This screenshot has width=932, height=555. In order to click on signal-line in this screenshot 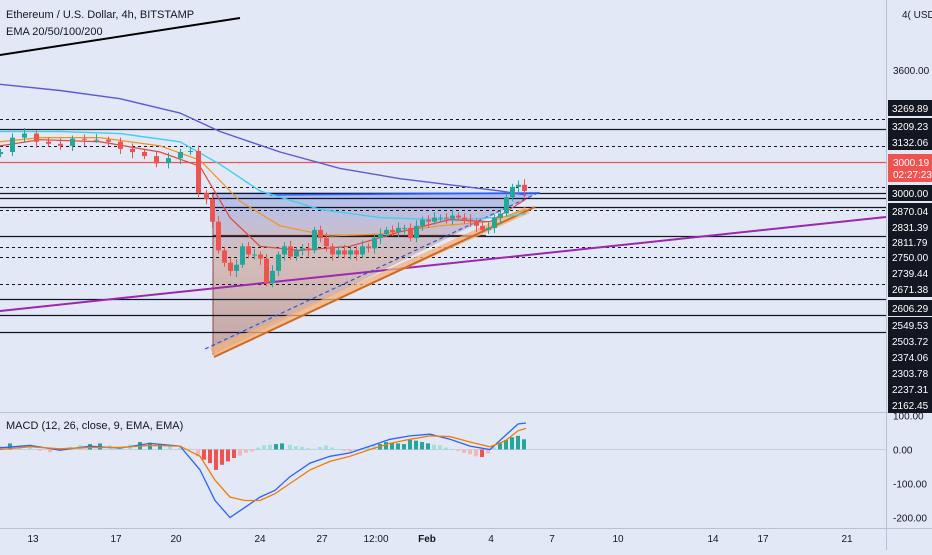, I will do `click(263, 464)`.